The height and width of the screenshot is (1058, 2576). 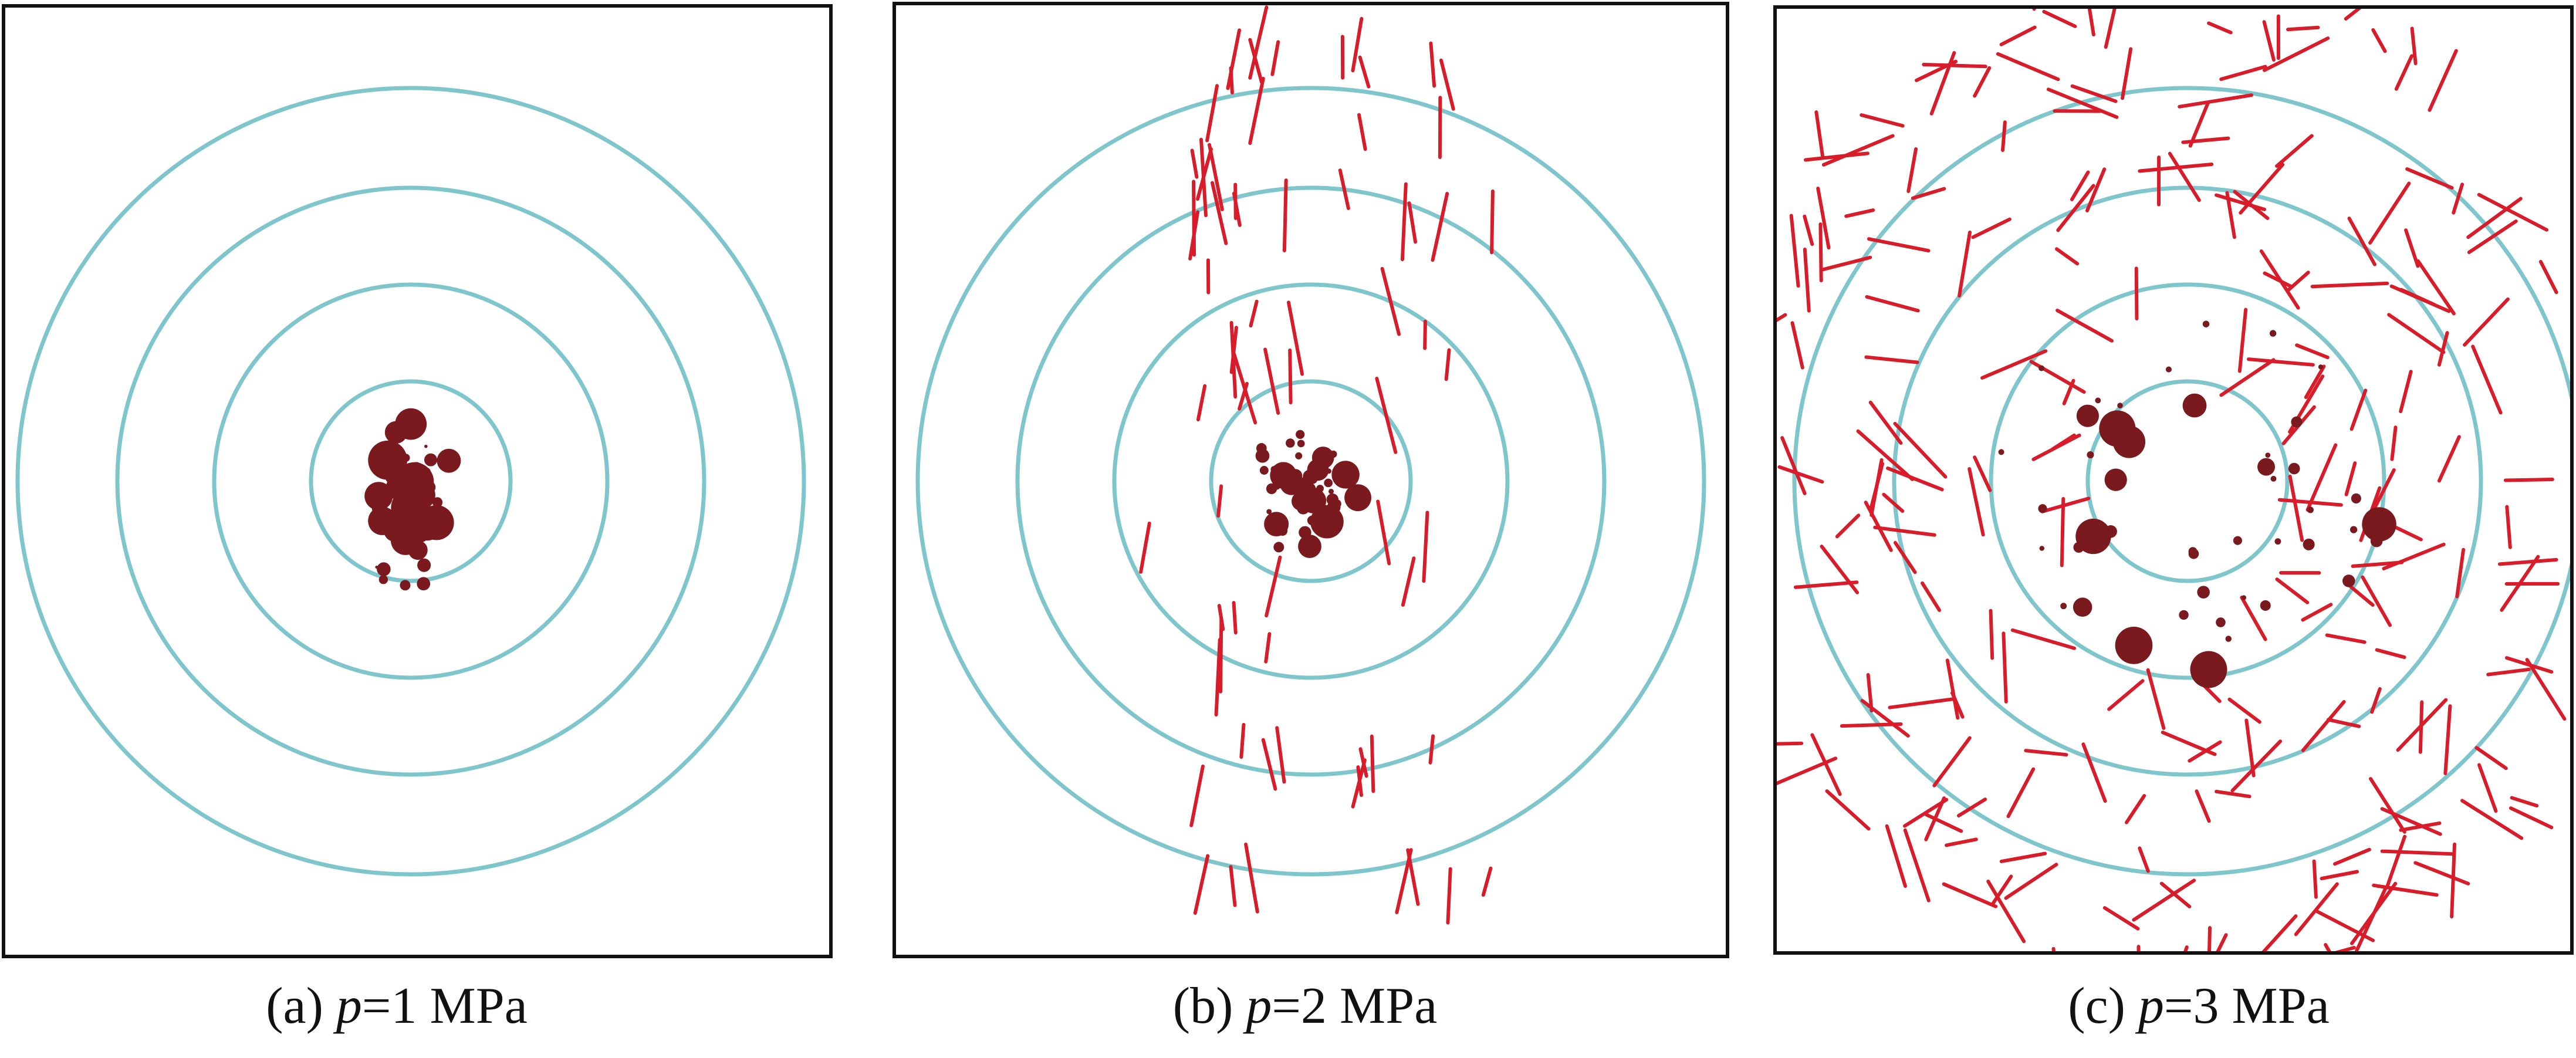 I want to click on caption-a-var: p, so click(x=349, y=1006).